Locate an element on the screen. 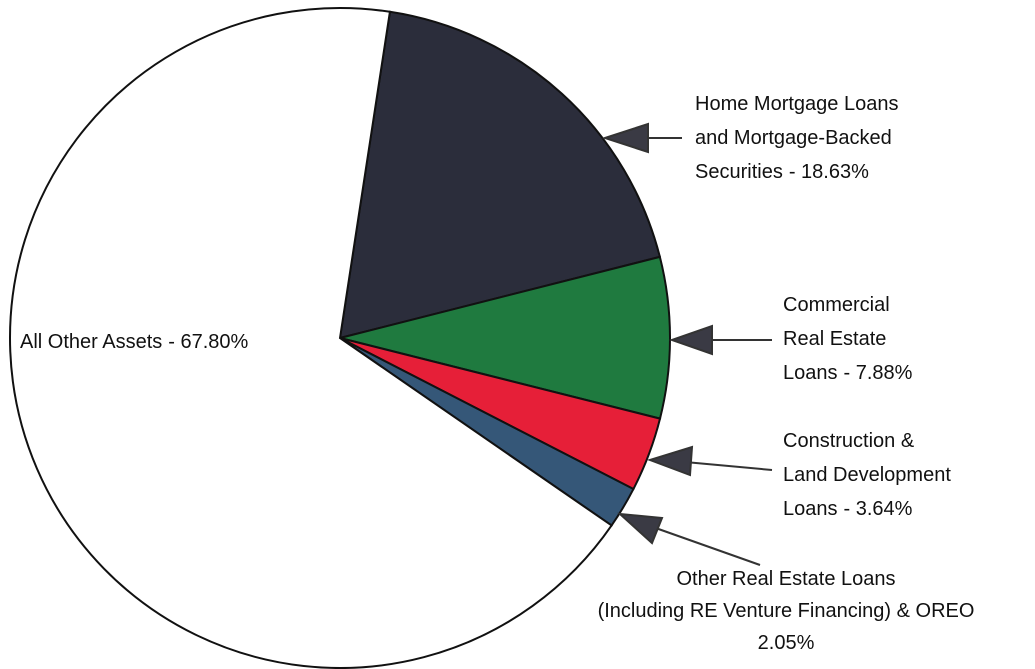  label-line: Home Mortgage Loans is located at coordinates (796, 104).